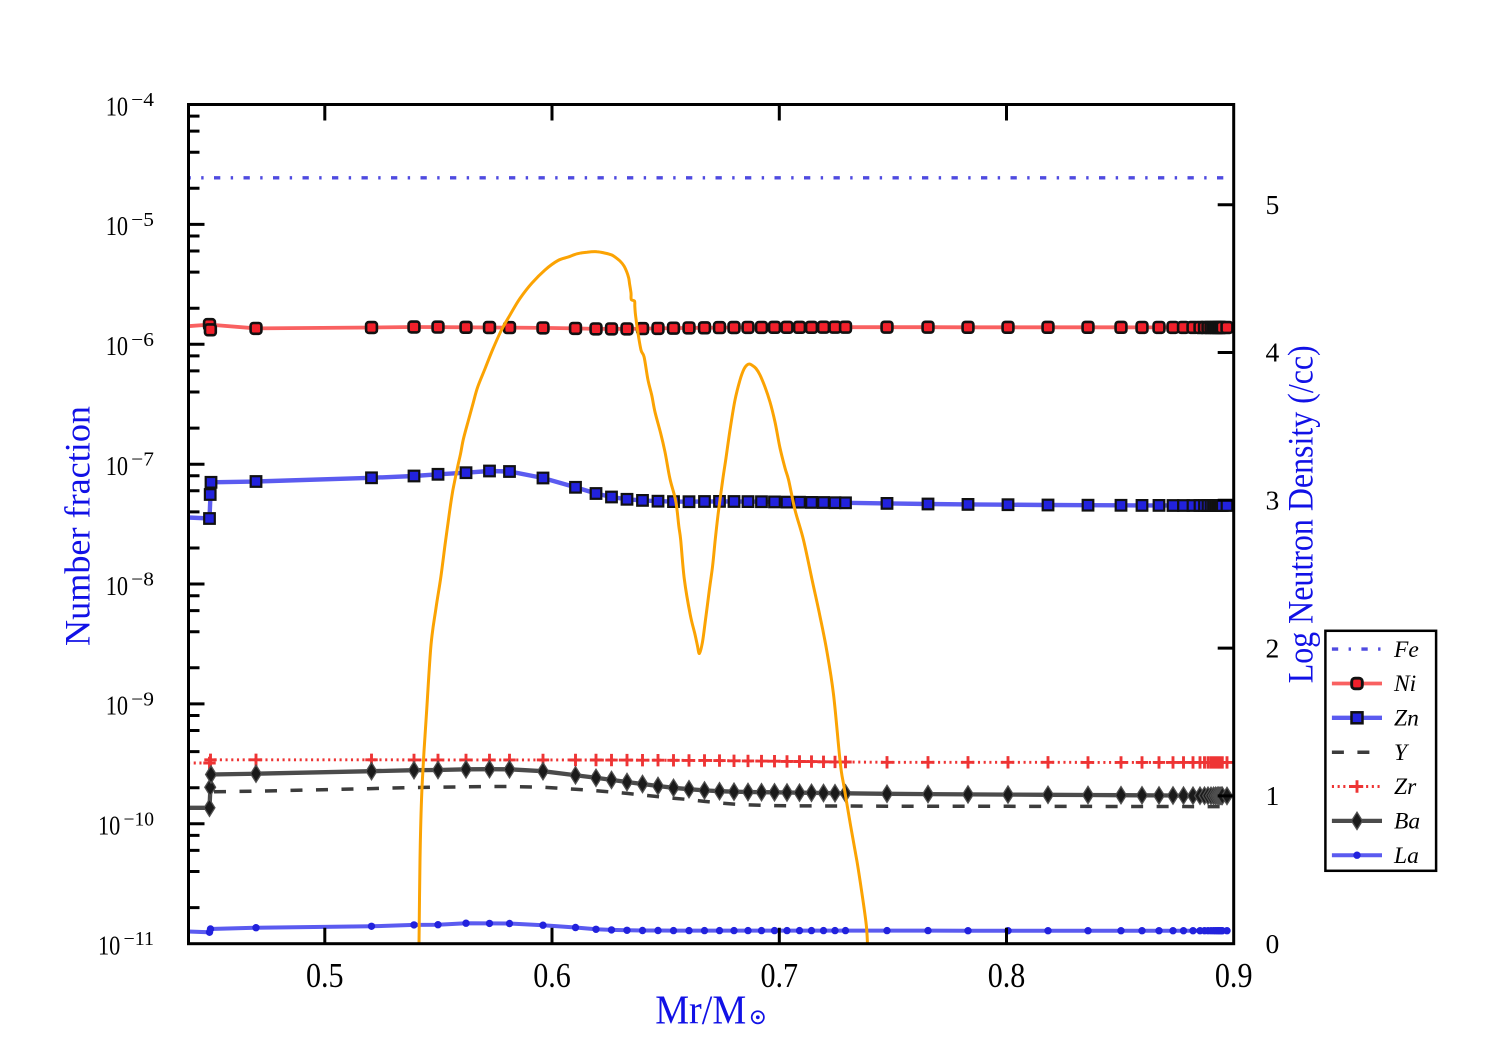  Describe the element at coordinates (1234, 976) in the screenshot. I see `svg-text: 0.9` at that location.